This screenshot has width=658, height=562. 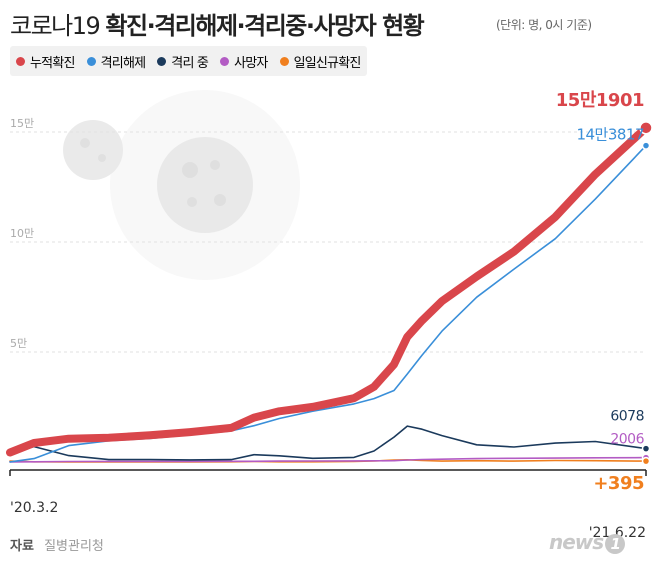 I want to click on title-main: 확진·격리해제·격리중·사망자 현황, so click(x=264, y=26).